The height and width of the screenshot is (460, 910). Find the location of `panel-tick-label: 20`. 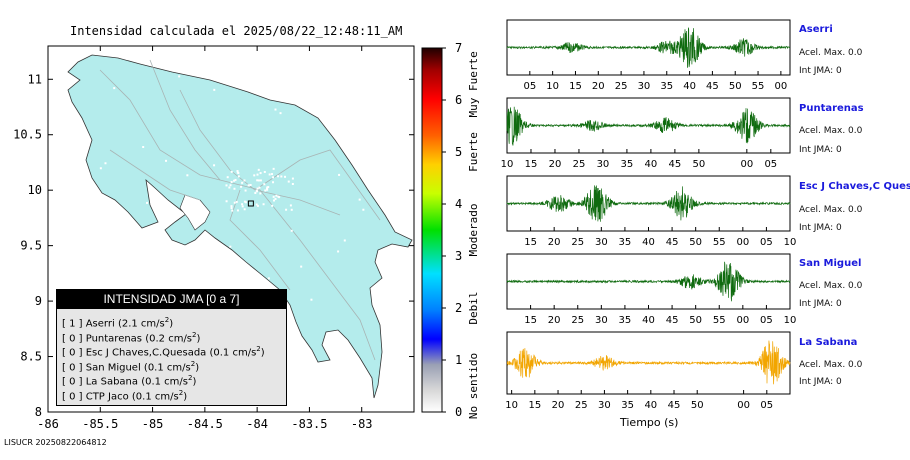

panel-tick-label: 20 is located at coordinates (598, 86).